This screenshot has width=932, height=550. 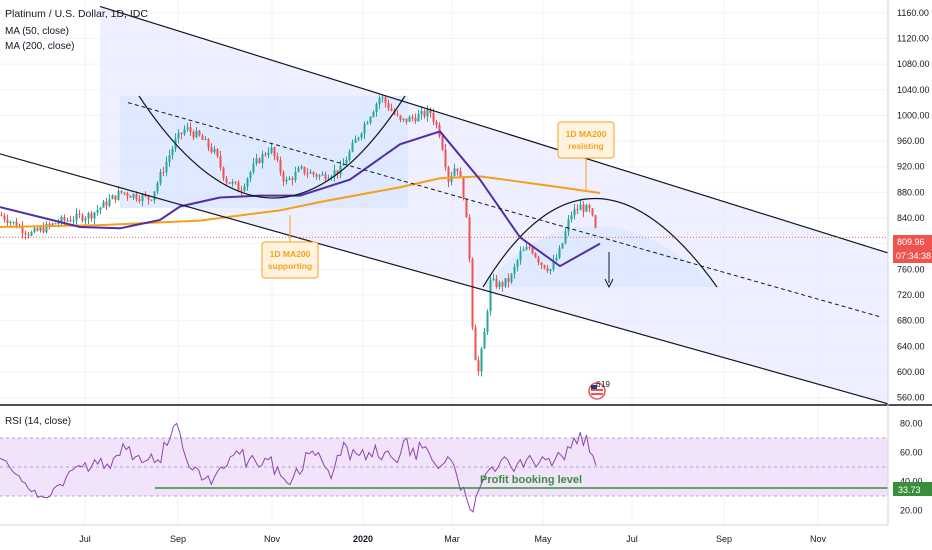 What do you see at coordinates (911, 511) in the screenshot?
I see `rsi-tick-label: 20.00` at bounding box center [911, 511].